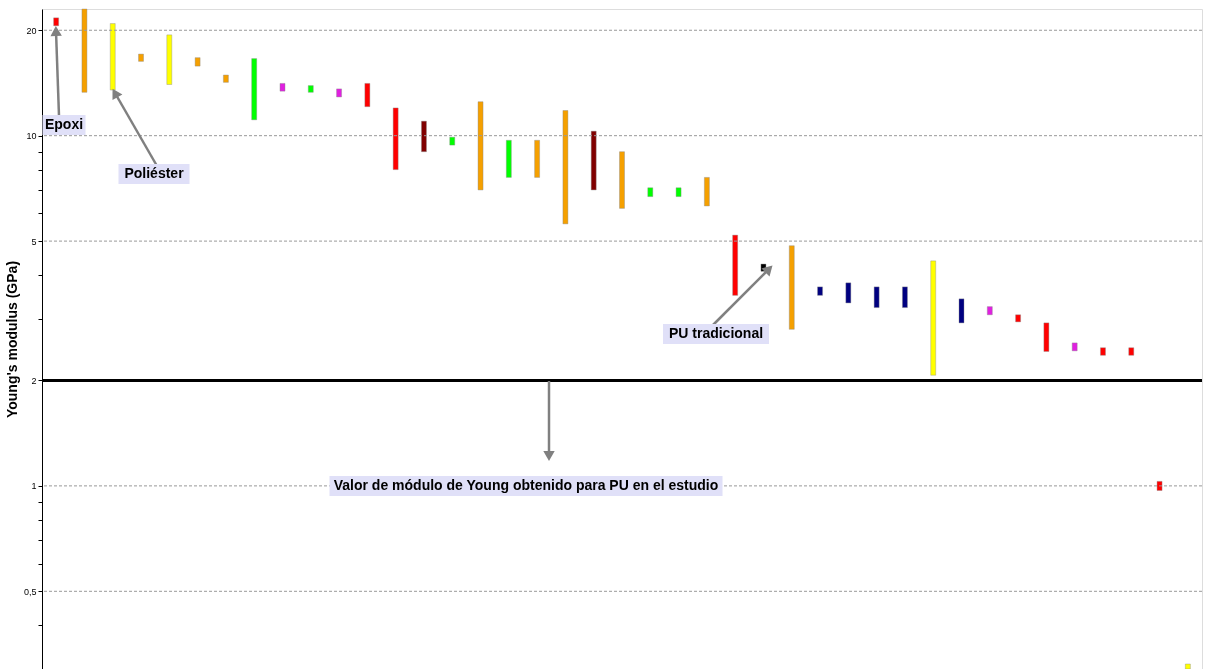 Image resolution: width=1216 pixels, height=669 pixels. I want to click on y-tick-label: 5, so click(34, 241).